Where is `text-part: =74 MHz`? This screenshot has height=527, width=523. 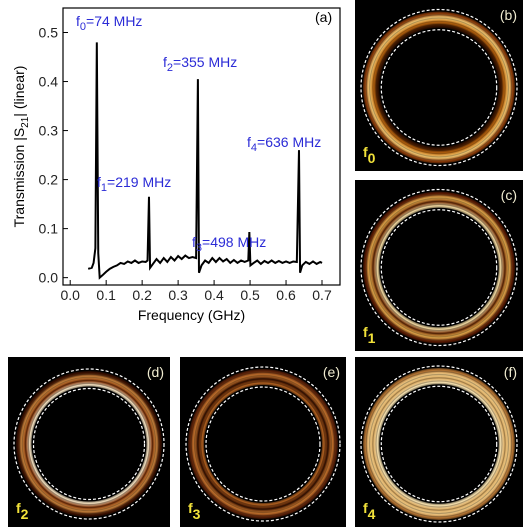 text-part: =74 MHz is located at coordinates (114, 21).